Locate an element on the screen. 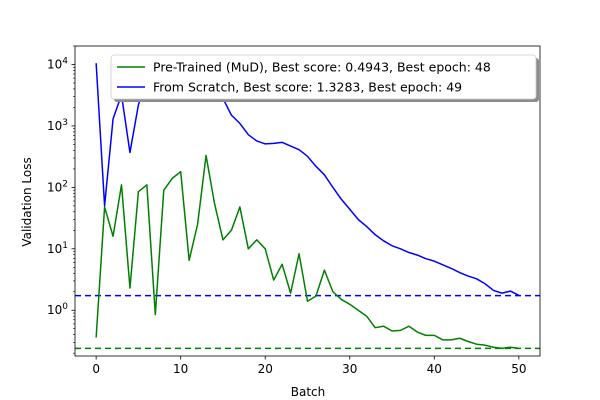 This screenshot has width=600, height=400. y-tick-label: 10⁰ is located at coordinates (57, 309).